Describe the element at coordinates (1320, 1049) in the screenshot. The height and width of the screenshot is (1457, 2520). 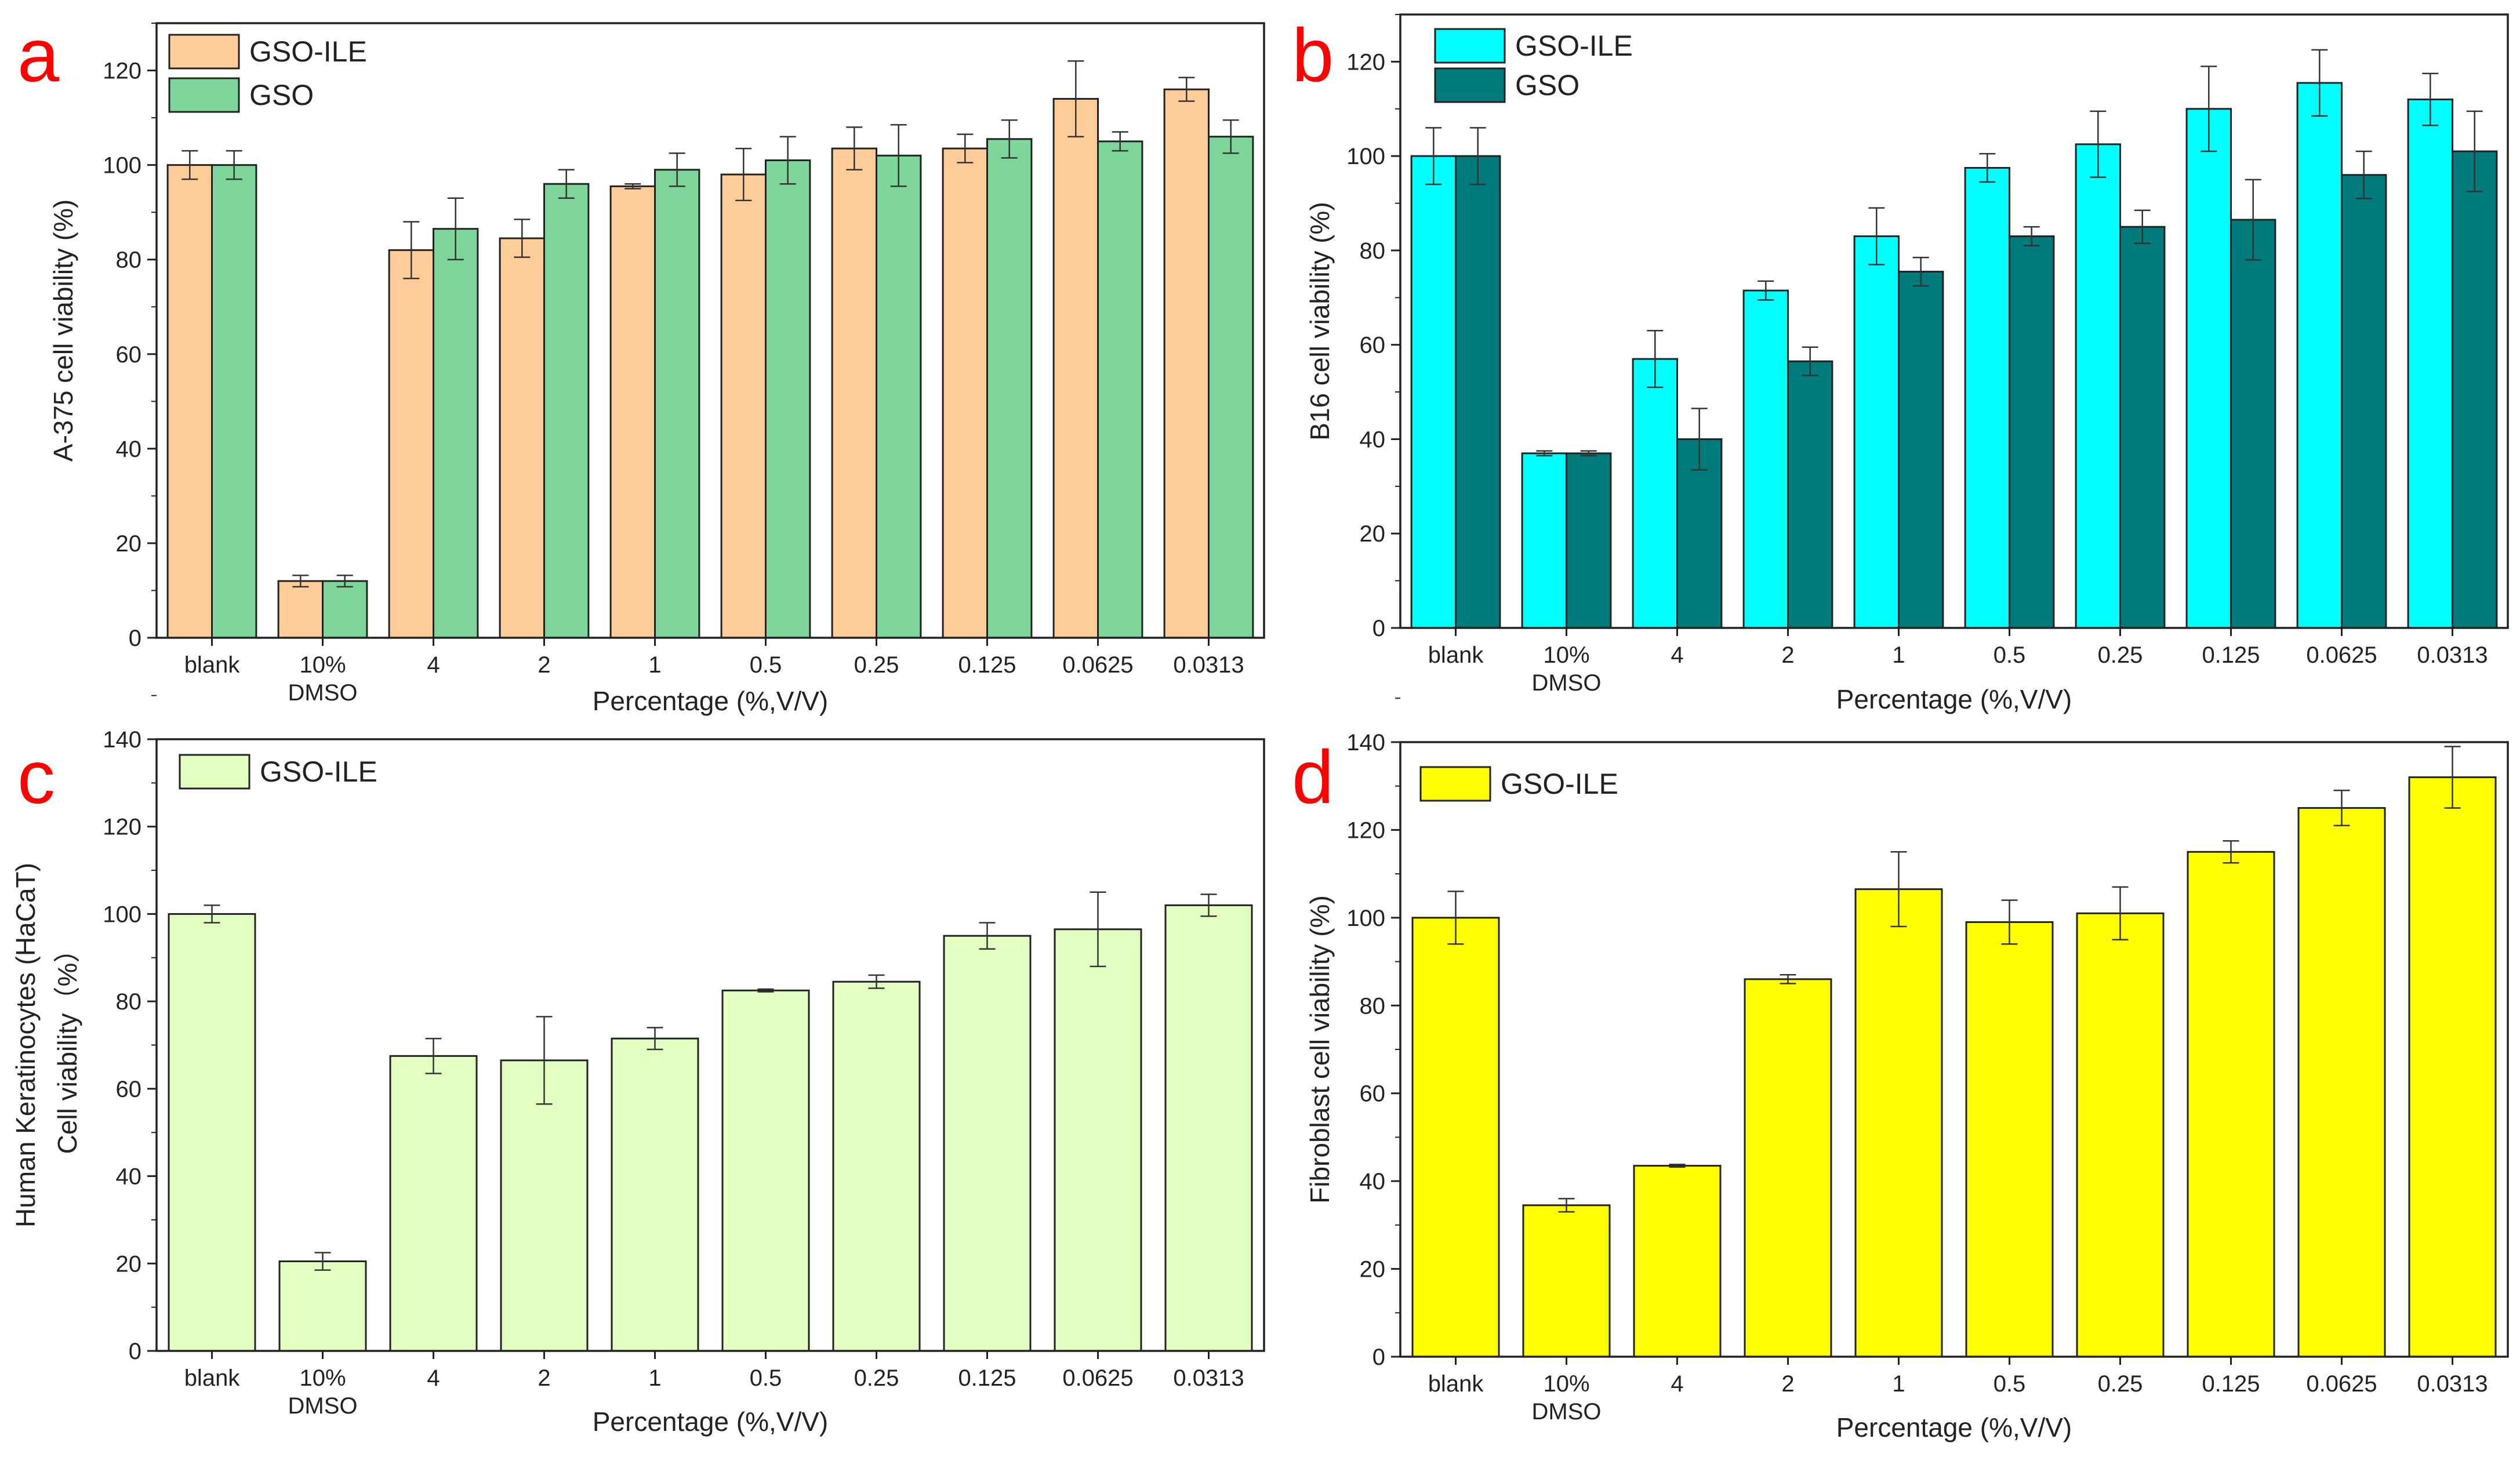
I see `y-axis-title: Fibroblast cell viability (%)` at that location.